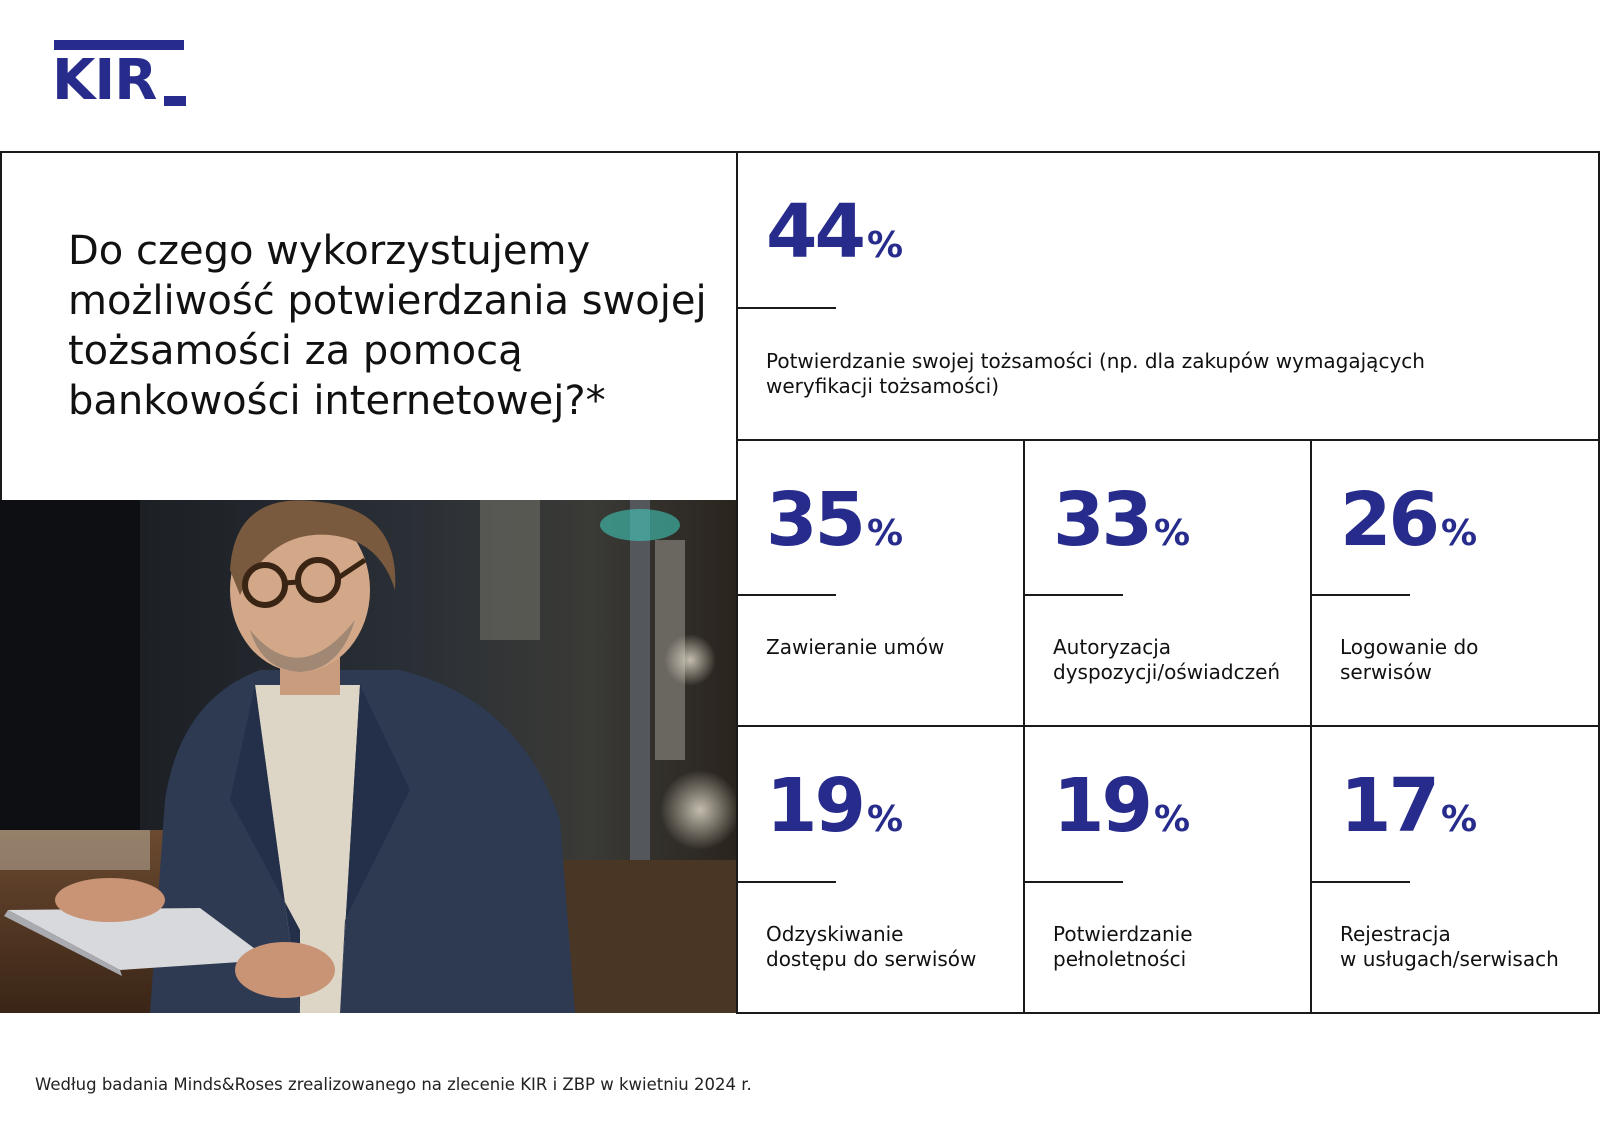  I want to click on stat-label-line: w usługach/serwisach, so click(1449, 959).